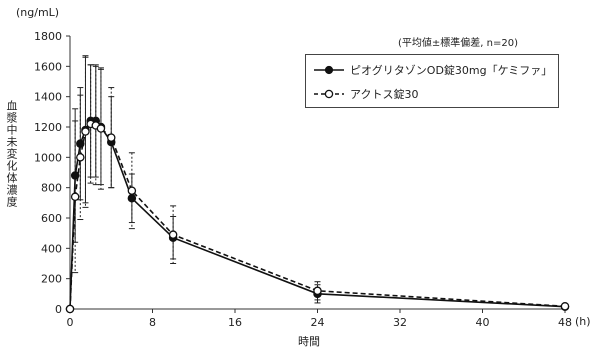 The height and width of the screenshot is (349, 592). I want to click on y-unit-label: (ng/mL), so click(38, 12).